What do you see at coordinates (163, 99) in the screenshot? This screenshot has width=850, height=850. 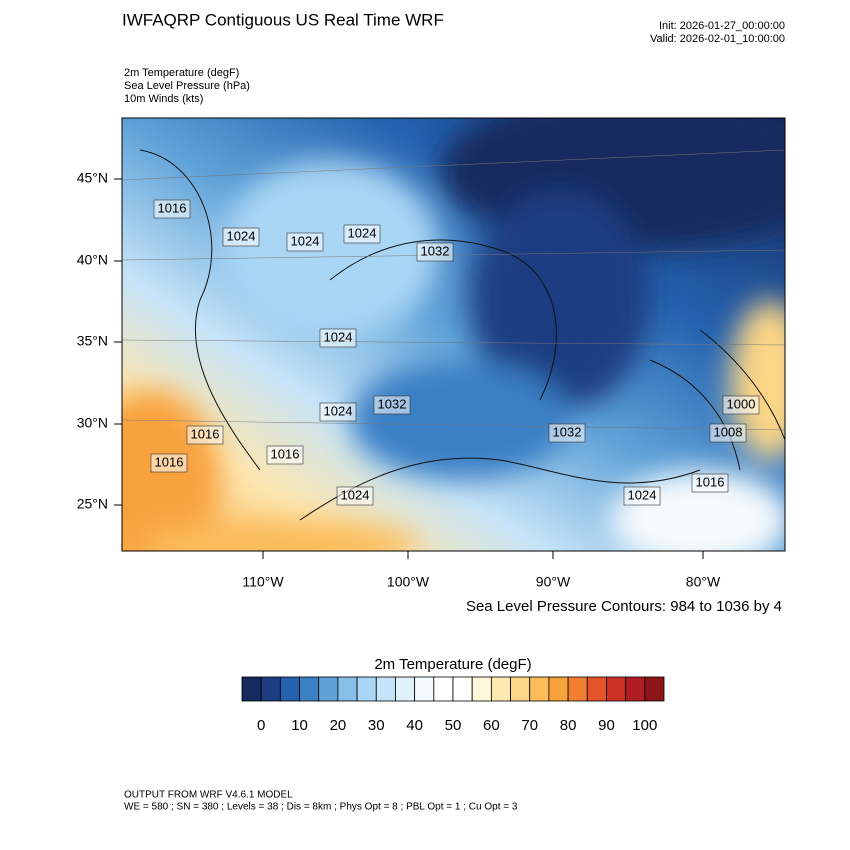 I see `field-name: 10m Winds (kts)` at bounding box center [163, 99].